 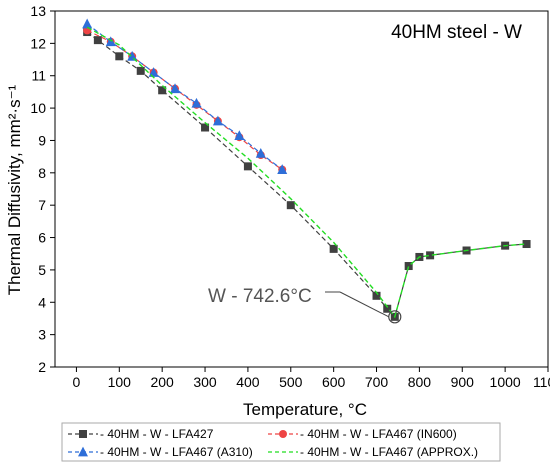 What do you see at coordinates (42, 205) in the screenshot?
I see `y-tick-label: 7` at bounding box center [42, 205].